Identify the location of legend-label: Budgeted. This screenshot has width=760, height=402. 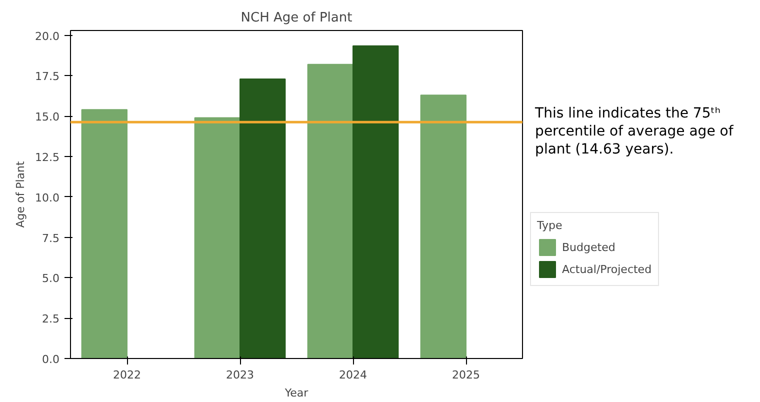
(589, 247).